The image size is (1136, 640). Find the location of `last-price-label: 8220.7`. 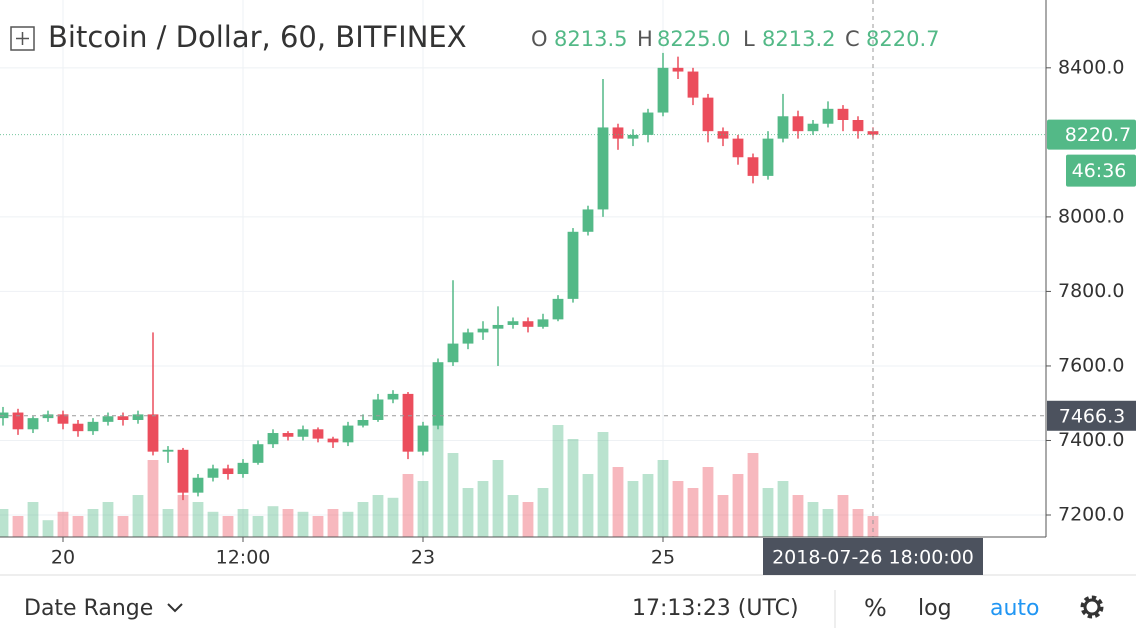

last-price-label: 8220.7 is located at coordinates (1098, 135).